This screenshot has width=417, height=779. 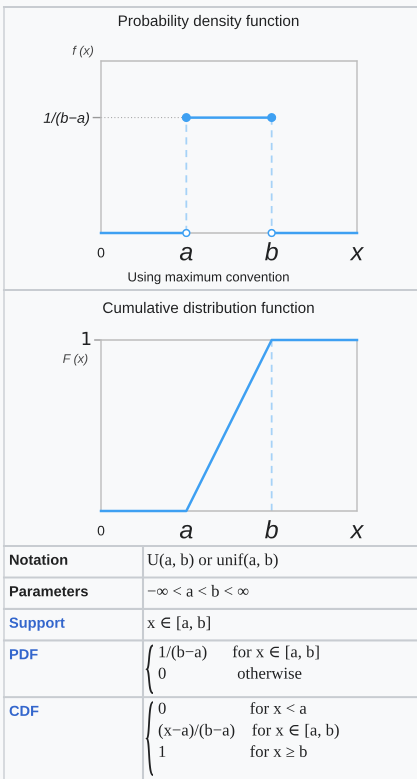 What do you see at coordinates (37, 624) in the screenshot?
I see `category-label: Support` at bounding box center [37, 624].